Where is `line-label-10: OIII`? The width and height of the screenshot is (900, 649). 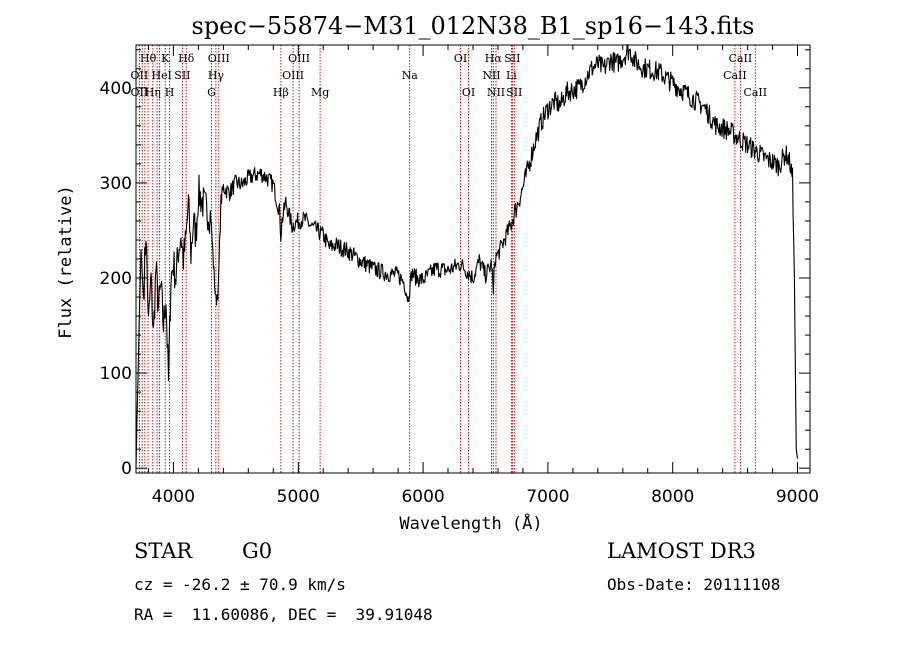
line-label-10: OIII is located at coordinates (219, 58).